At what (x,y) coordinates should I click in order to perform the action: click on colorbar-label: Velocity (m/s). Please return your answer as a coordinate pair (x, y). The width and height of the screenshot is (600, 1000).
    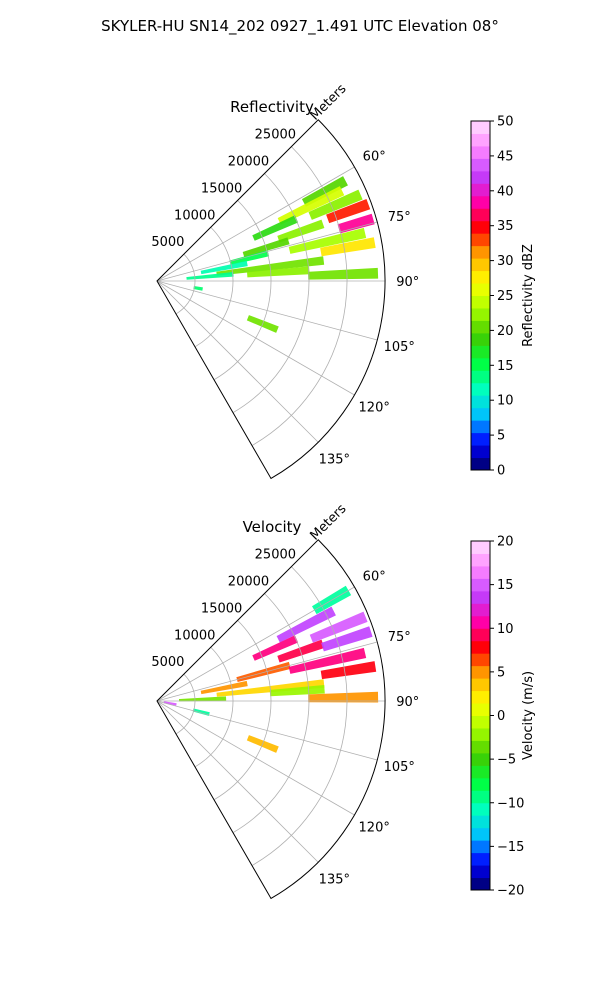
    Looking at the image, I should click on (528, 715).